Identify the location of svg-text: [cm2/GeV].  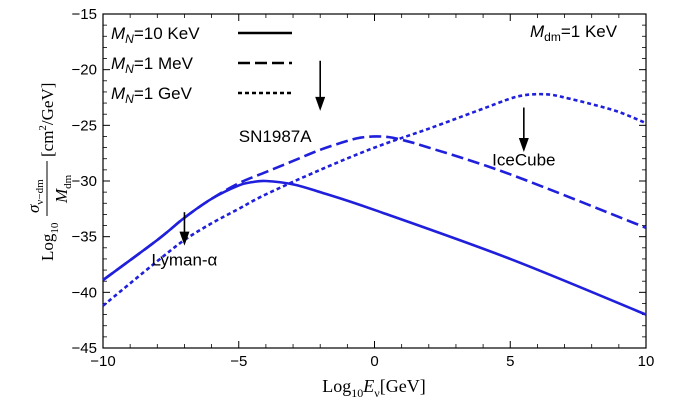
(47, 120).